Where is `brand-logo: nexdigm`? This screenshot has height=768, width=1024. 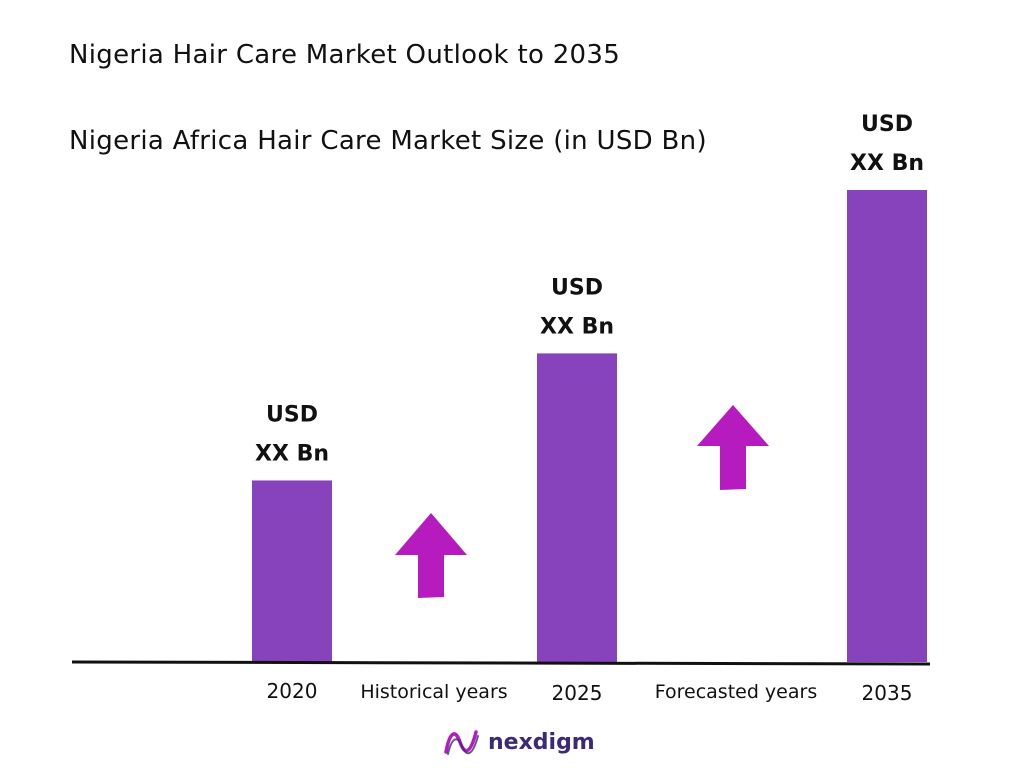 brand-logo: nexdigm is located at coordinates (518, 742).